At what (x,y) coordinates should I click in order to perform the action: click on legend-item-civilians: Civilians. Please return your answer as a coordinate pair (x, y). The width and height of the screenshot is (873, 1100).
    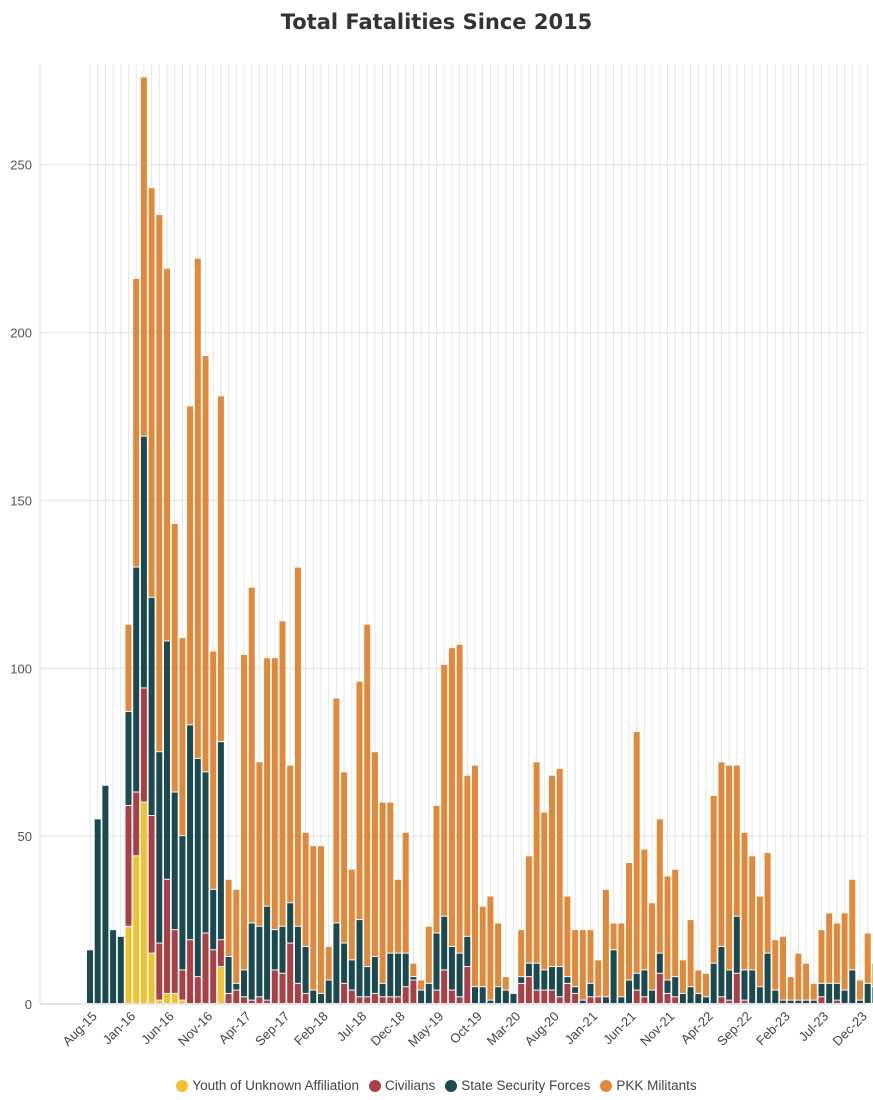
    Looking at the image, I should click on (402, 1085).